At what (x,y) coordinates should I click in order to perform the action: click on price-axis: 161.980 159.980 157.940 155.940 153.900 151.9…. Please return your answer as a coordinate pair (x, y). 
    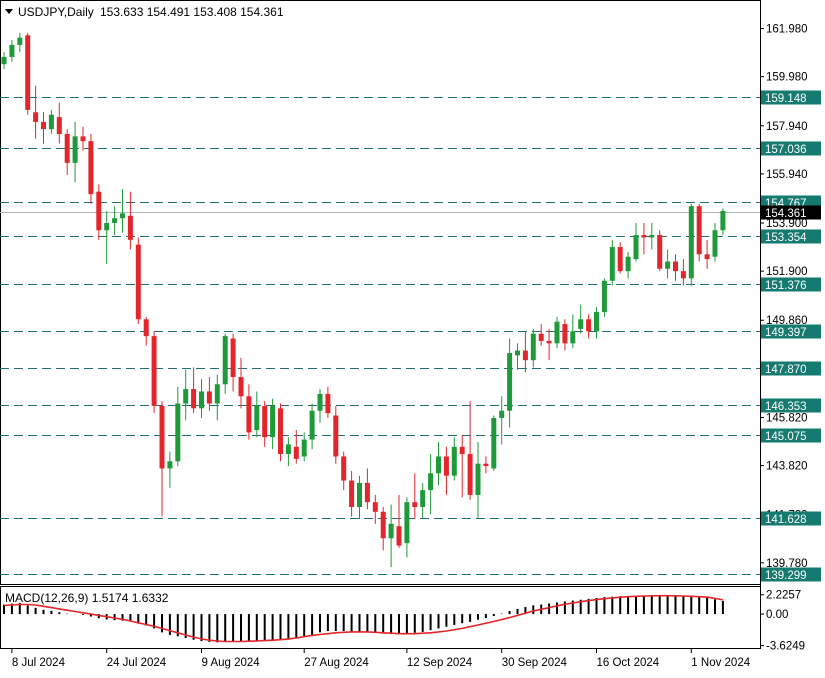
    Looking at the image, I should click on (784, 297).